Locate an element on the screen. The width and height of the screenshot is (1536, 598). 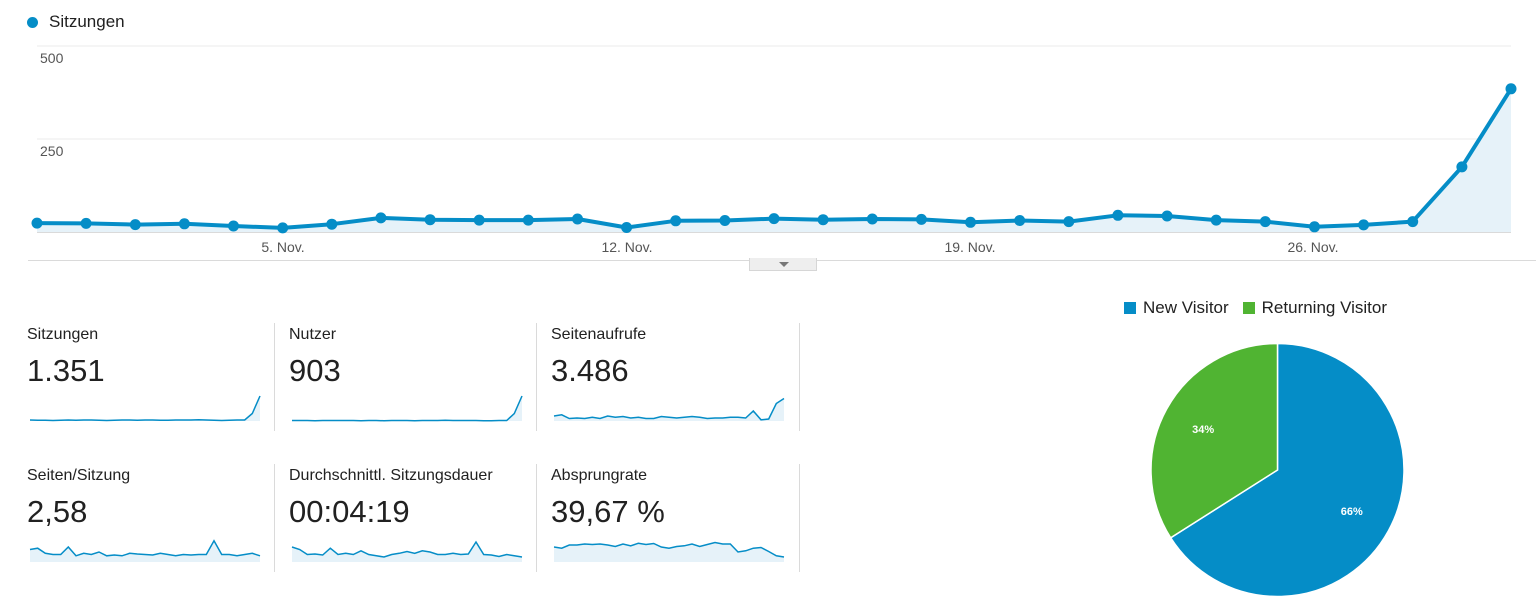
pie-slice-new-visitor is located at coordinates (1287, 470).